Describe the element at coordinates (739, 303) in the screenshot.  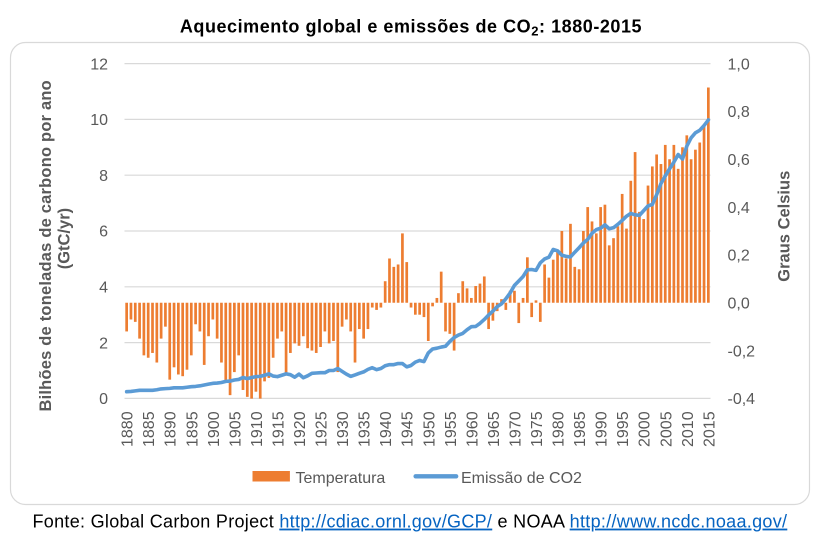
I see `svg-text: 0,0` at that location.